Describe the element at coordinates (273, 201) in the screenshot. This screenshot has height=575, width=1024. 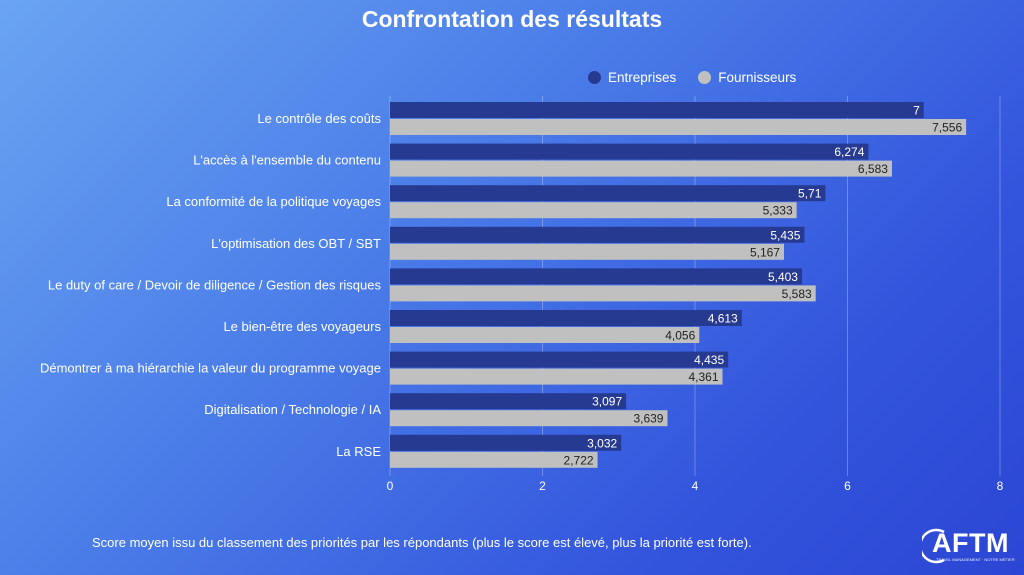
I see `category-label: La conformité de la politique voyages` at that location.